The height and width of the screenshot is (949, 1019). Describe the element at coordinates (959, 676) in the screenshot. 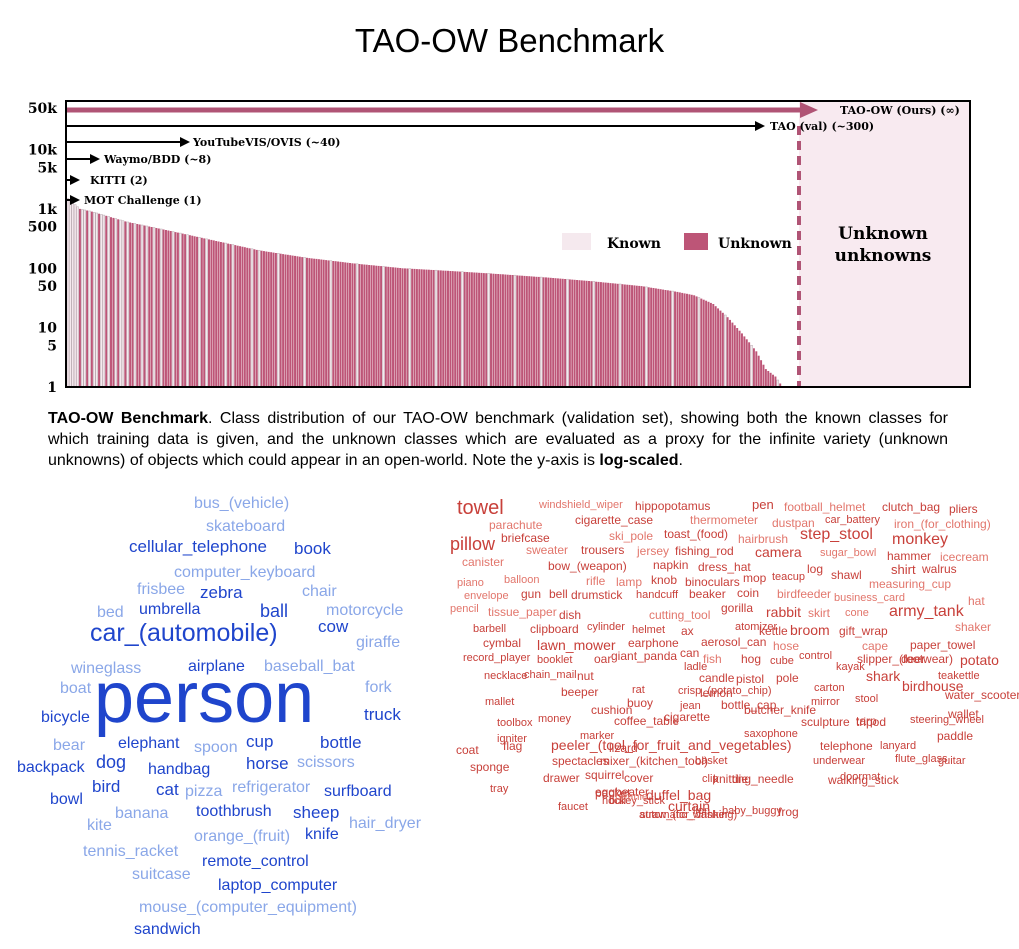

I see `cloud-word: teakettle` at that location.